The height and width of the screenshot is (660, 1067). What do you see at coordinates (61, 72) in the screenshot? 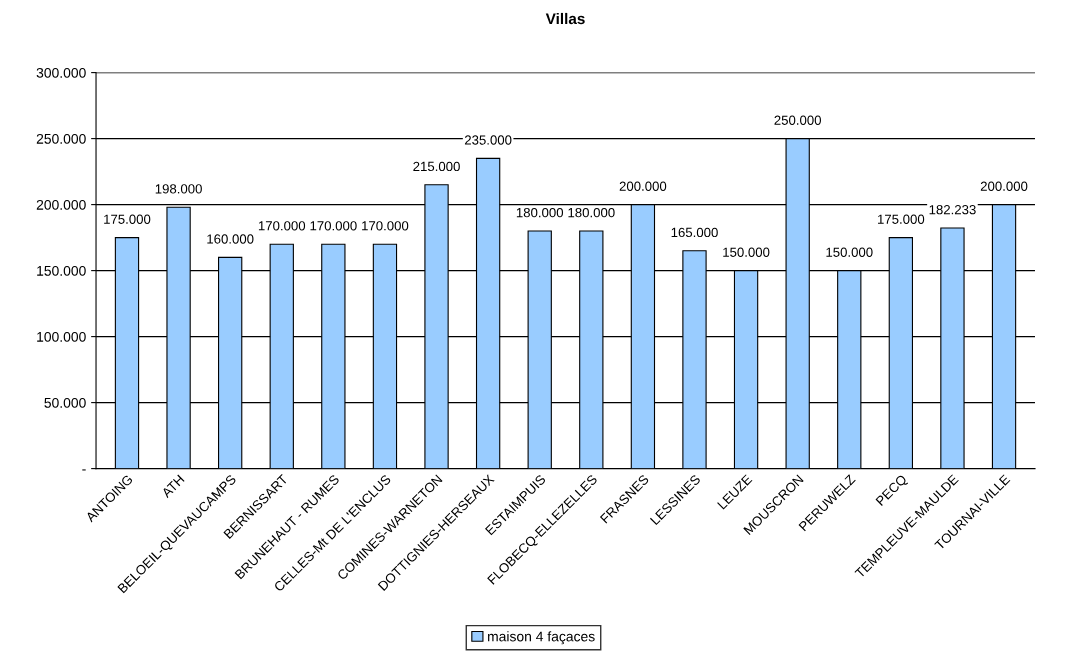
I see `y-tick-label: 300.000` at bounding box center [61, 72].